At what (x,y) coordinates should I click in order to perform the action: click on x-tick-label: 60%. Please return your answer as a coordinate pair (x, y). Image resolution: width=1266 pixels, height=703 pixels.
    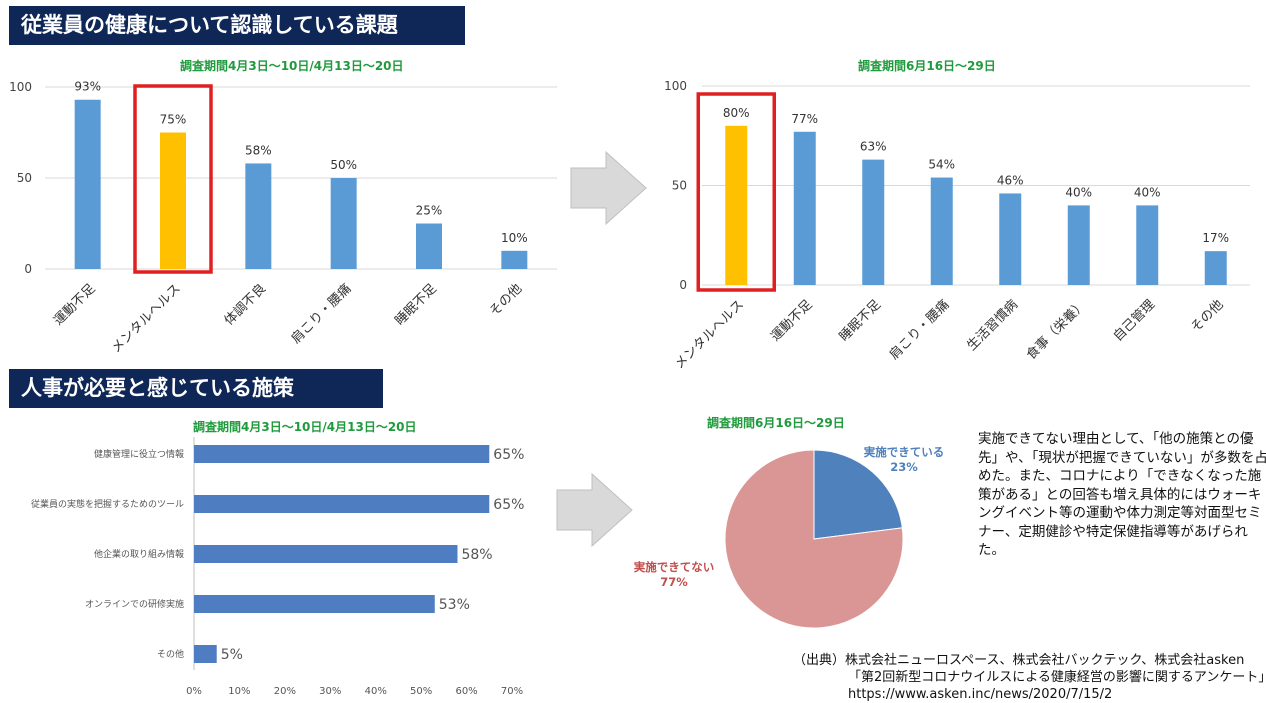
    Looking at the image, I should click on (466, 691).